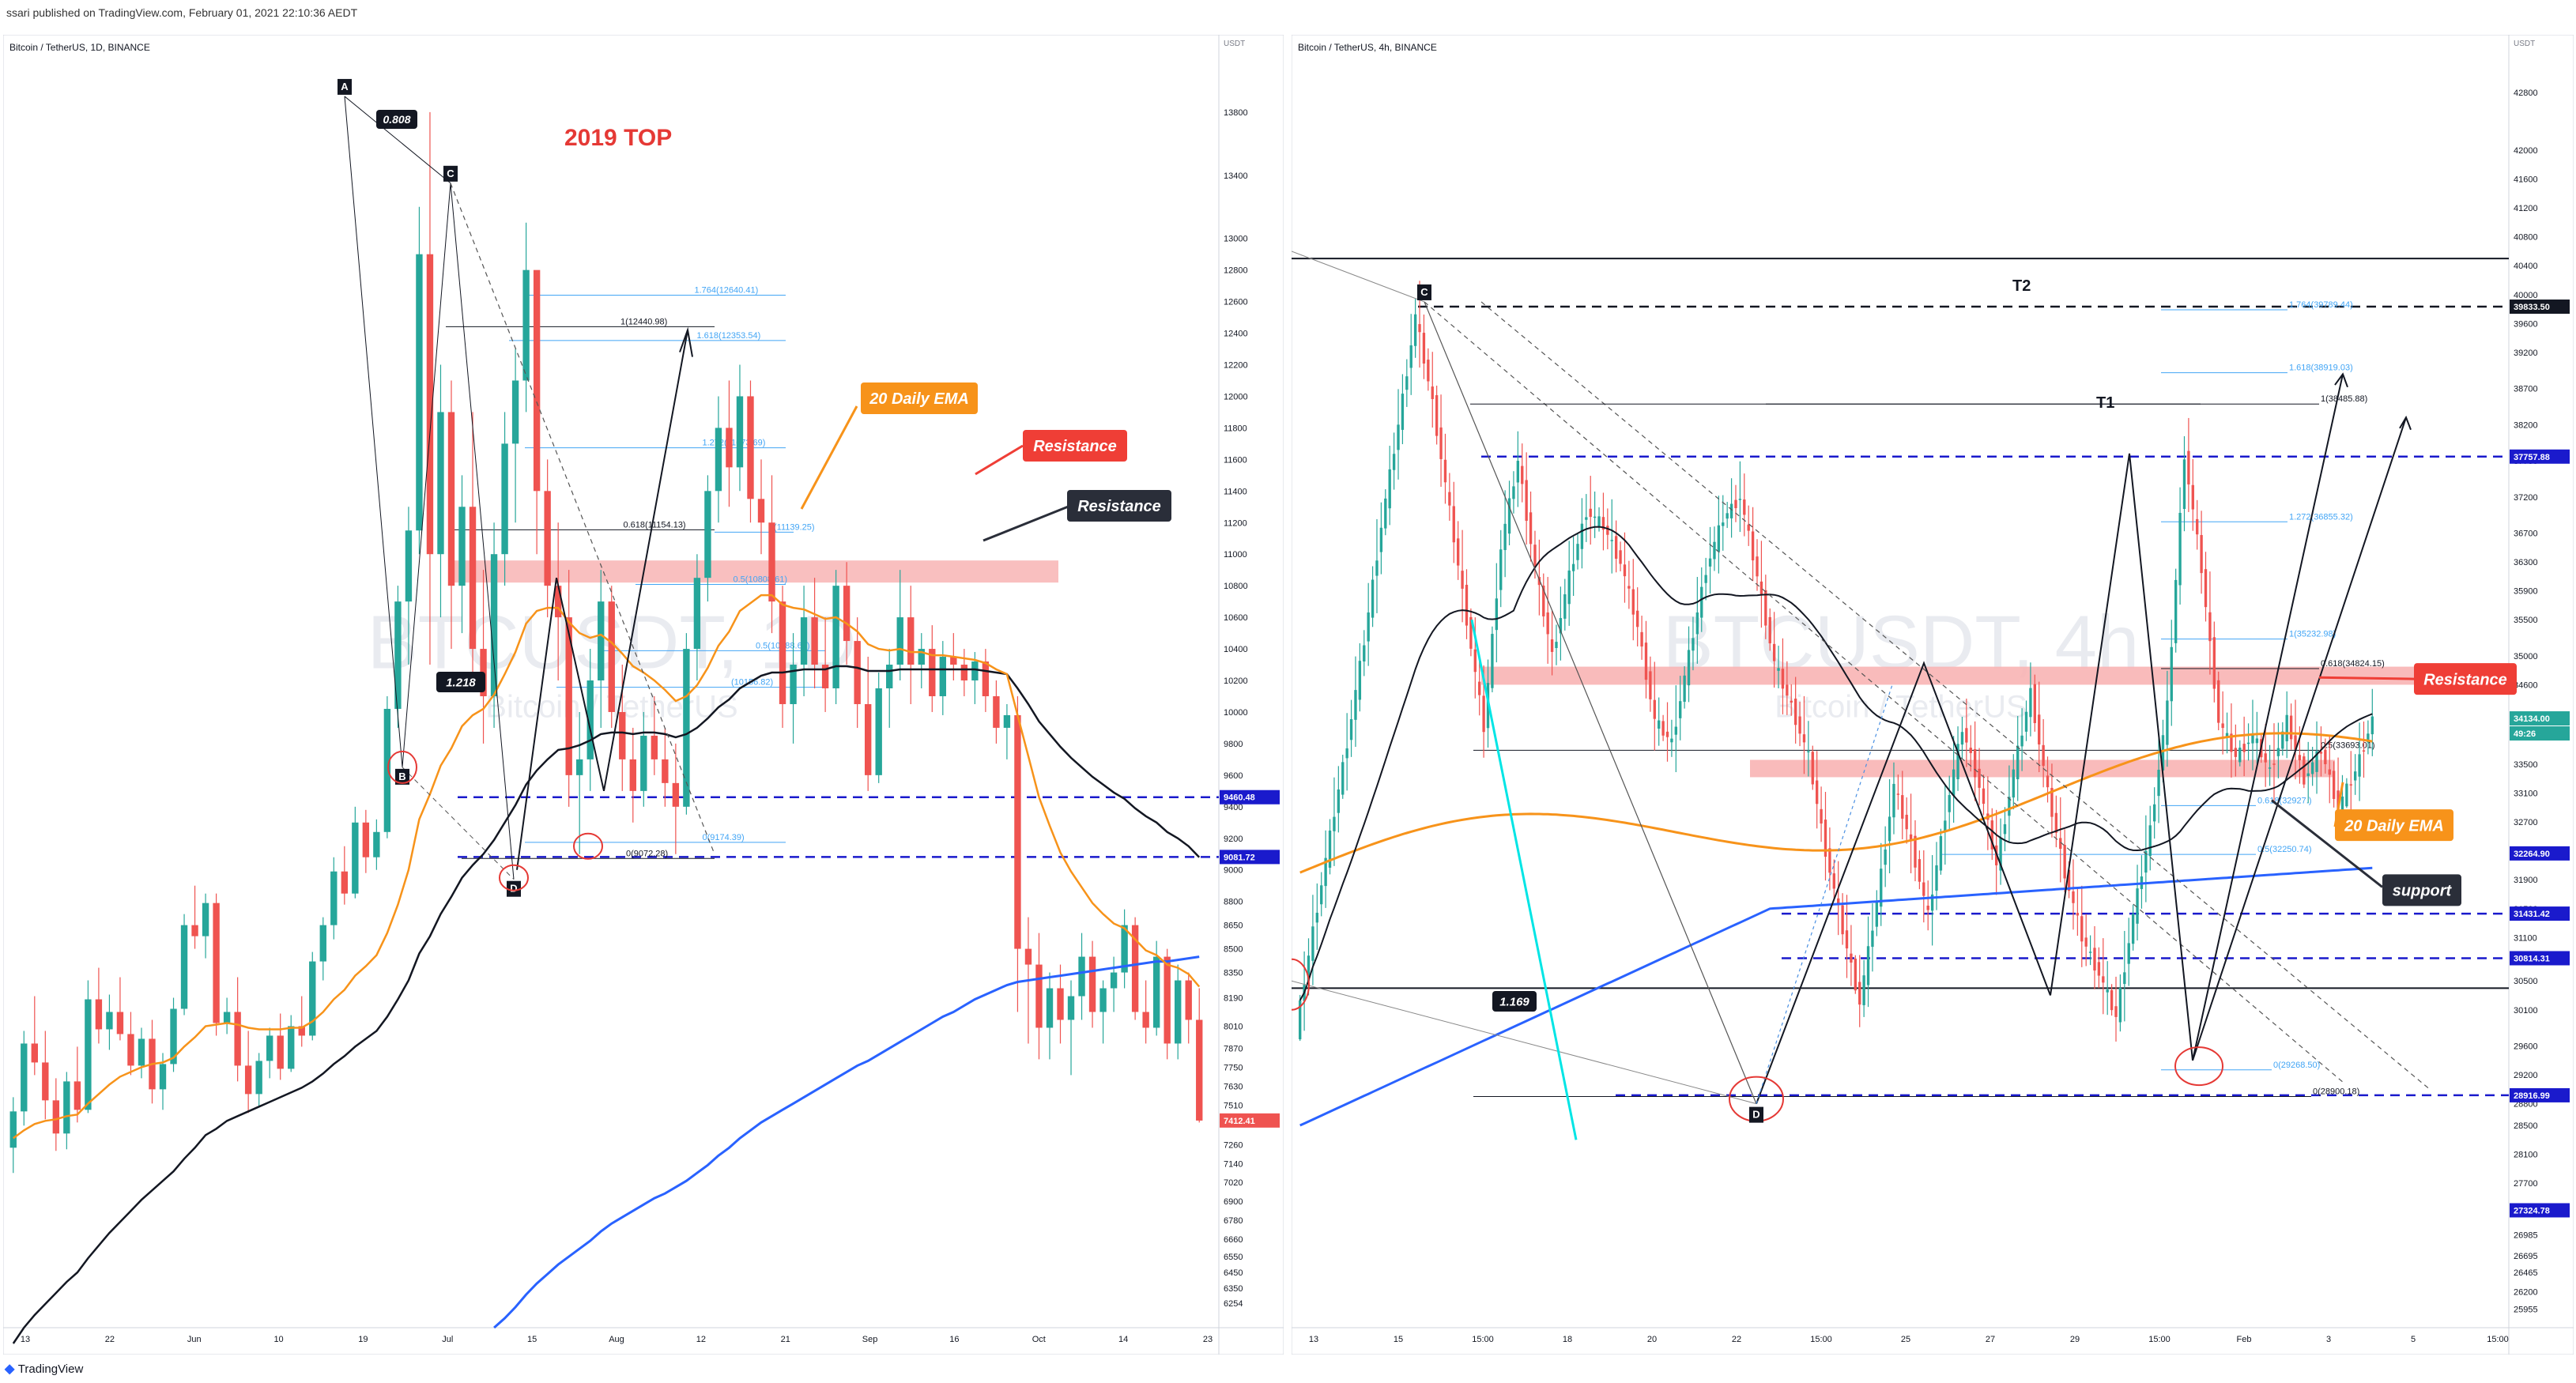 Image resolution: width=2576 pixels, height=1383 pixels. Describe the element at coordinates (447, 1339) in the screenshot. I see `x-tick-label: Jul` at that location.